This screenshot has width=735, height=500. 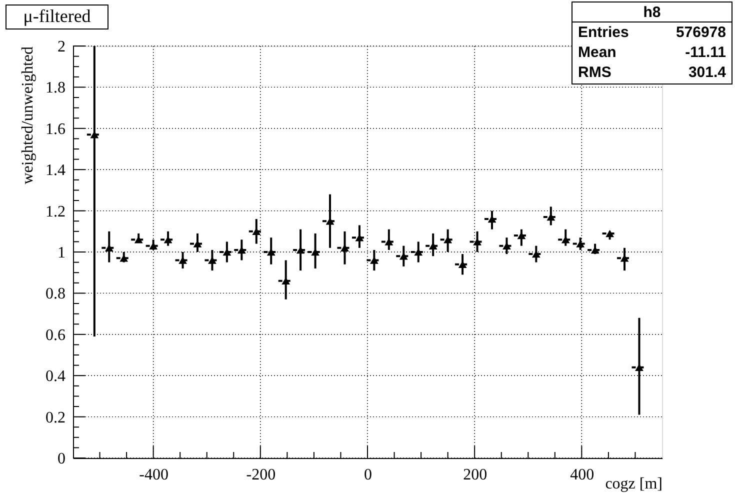 What do you see at coordinates (652, 32) in the screenshot?
I see `text: Entries 576978` at bounding box center [652, 32].